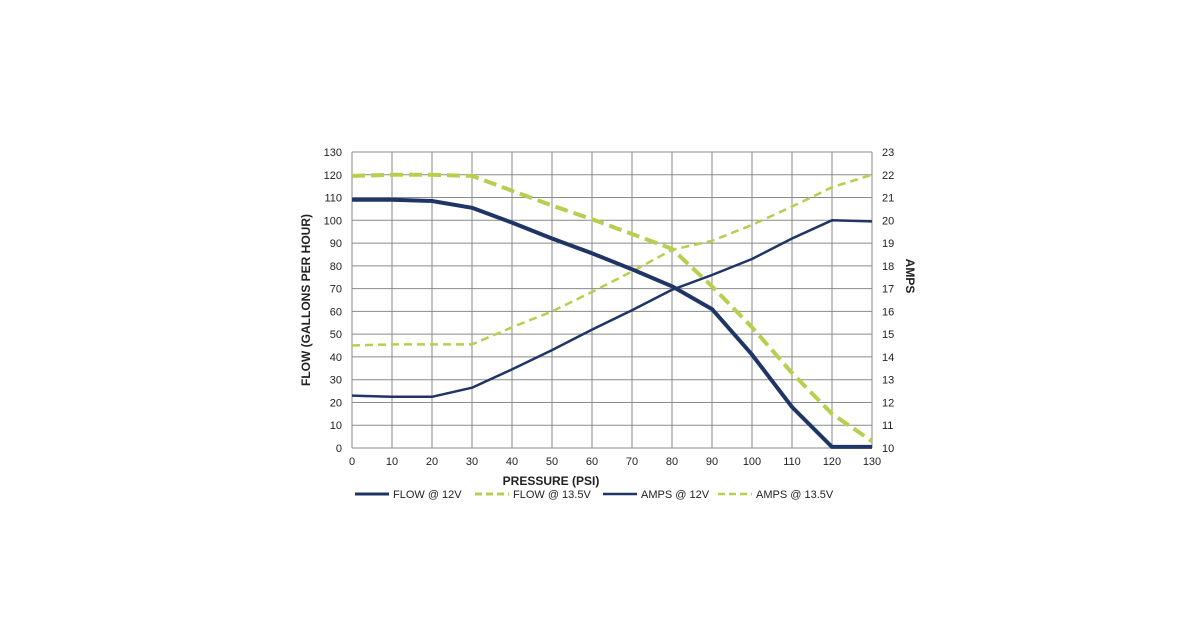  Describe the element at coordinates (888, 381) in the screenshot. I see `y2-tick-label: 13` at that location.